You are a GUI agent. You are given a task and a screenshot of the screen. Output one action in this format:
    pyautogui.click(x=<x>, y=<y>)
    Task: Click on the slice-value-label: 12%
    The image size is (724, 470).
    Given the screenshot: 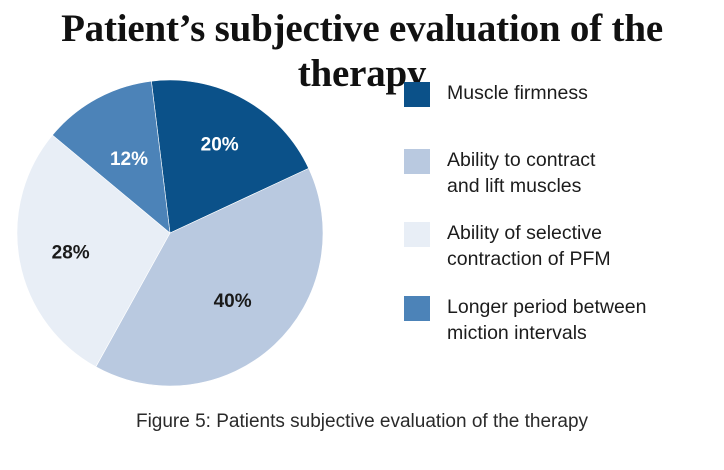 What is the action you would take?
    pyautogui.click(x=129, y=159)
    